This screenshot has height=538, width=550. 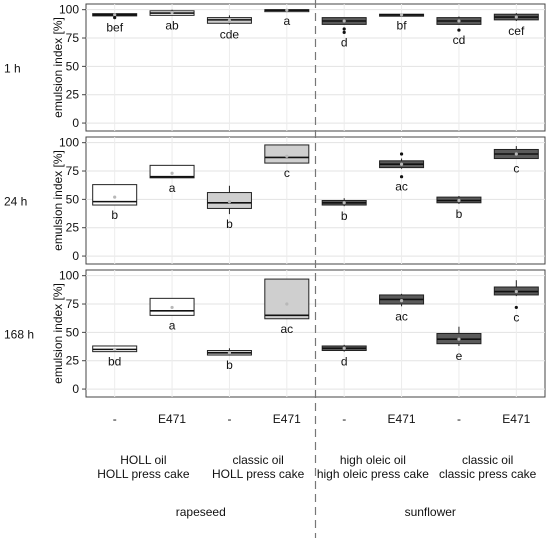 I want to click on group-label-line2: high oleic press cake, so click(x=373, y=474).